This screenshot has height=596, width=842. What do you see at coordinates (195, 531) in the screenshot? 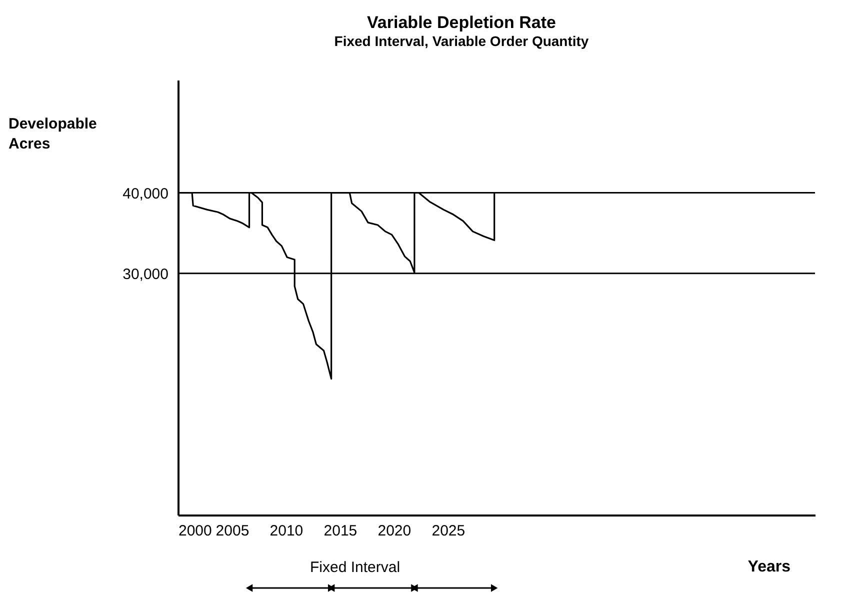
I see `x-tick-label: 2000` at bounding box center [195, 531].